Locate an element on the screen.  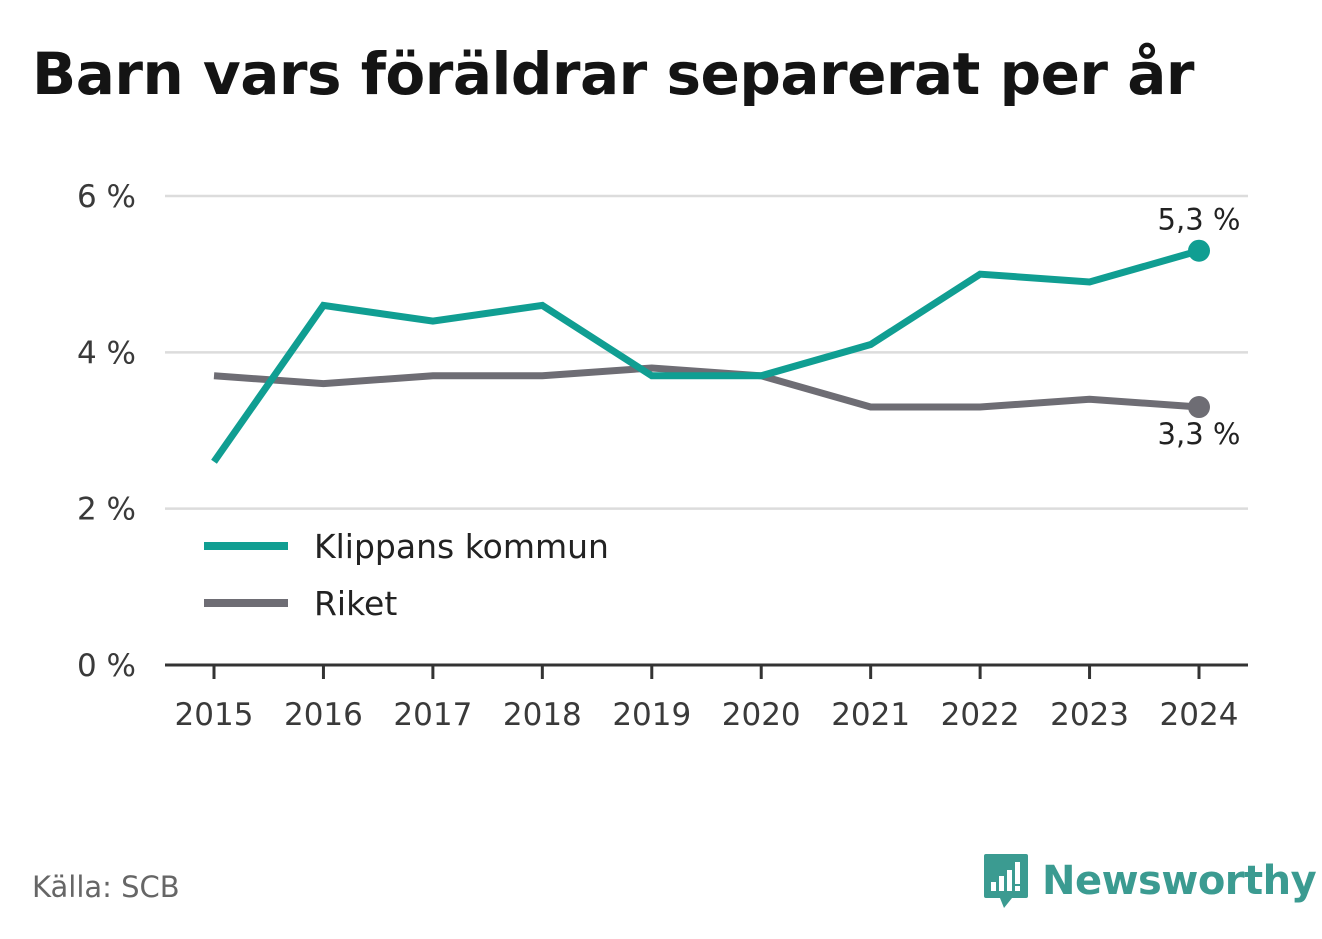
chart-title: Barn vars föräldrar separerat per år is located at coordinates (613, 74).